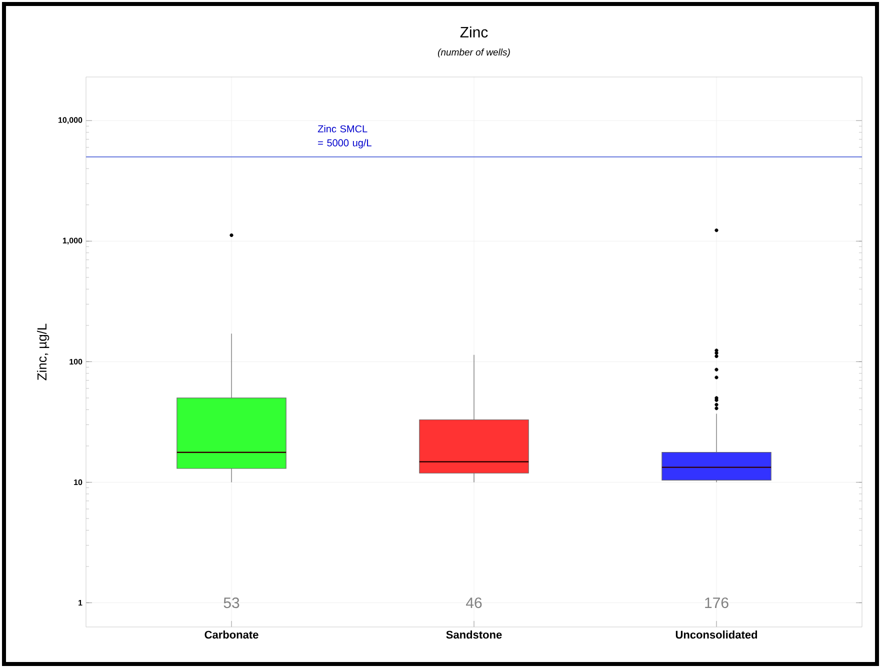 The width and height of the screenshot is (881, 668). Describe the element at coordinates (474, 32) in the screenshot. I see `chart-title: Zinc` at that location.